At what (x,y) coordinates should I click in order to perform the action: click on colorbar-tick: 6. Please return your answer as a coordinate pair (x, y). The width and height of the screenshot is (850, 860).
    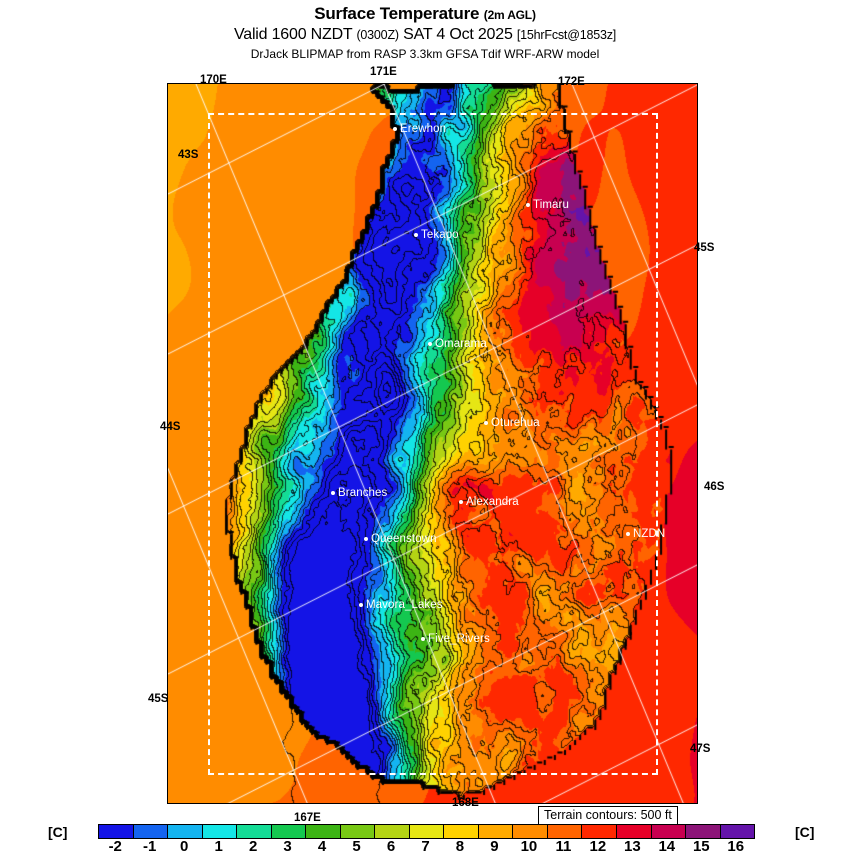
    Looking at the image, I should click on (391, 846).